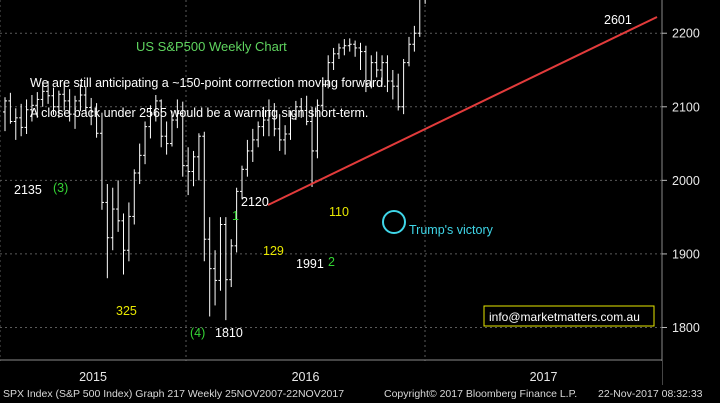 This screenshot has width=720, height=403. Describe the element at coordinates (686, 254) in the screenshot. I see `y-tick-label: 1900` at that location.